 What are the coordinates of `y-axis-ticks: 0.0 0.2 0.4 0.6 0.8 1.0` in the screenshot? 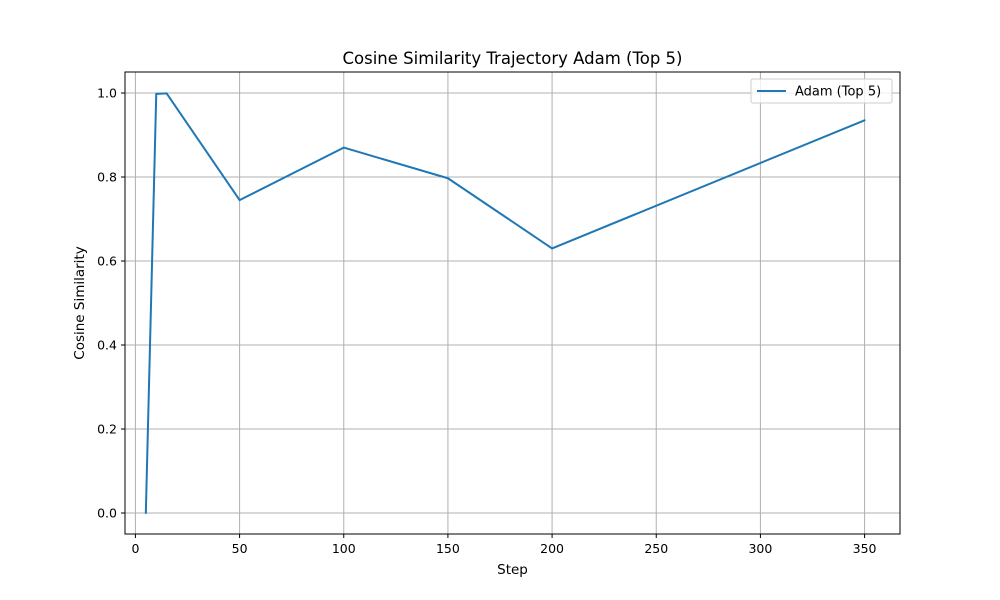 It's located at (111, 303).